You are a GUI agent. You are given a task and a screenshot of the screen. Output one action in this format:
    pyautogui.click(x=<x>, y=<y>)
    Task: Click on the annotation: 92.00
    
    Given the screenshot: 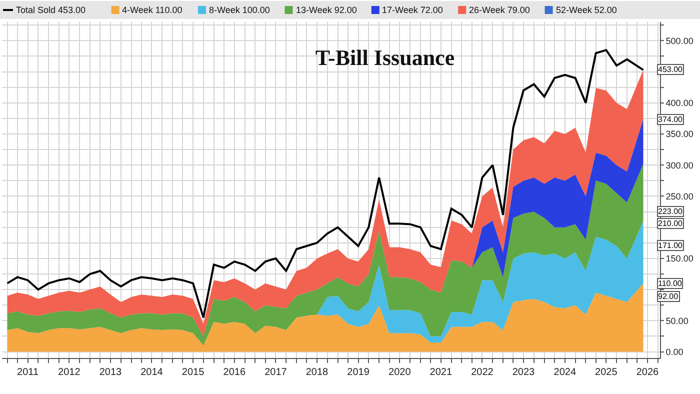 What is the action you would take?
    pyautogui.click(x=668, y=296)
    